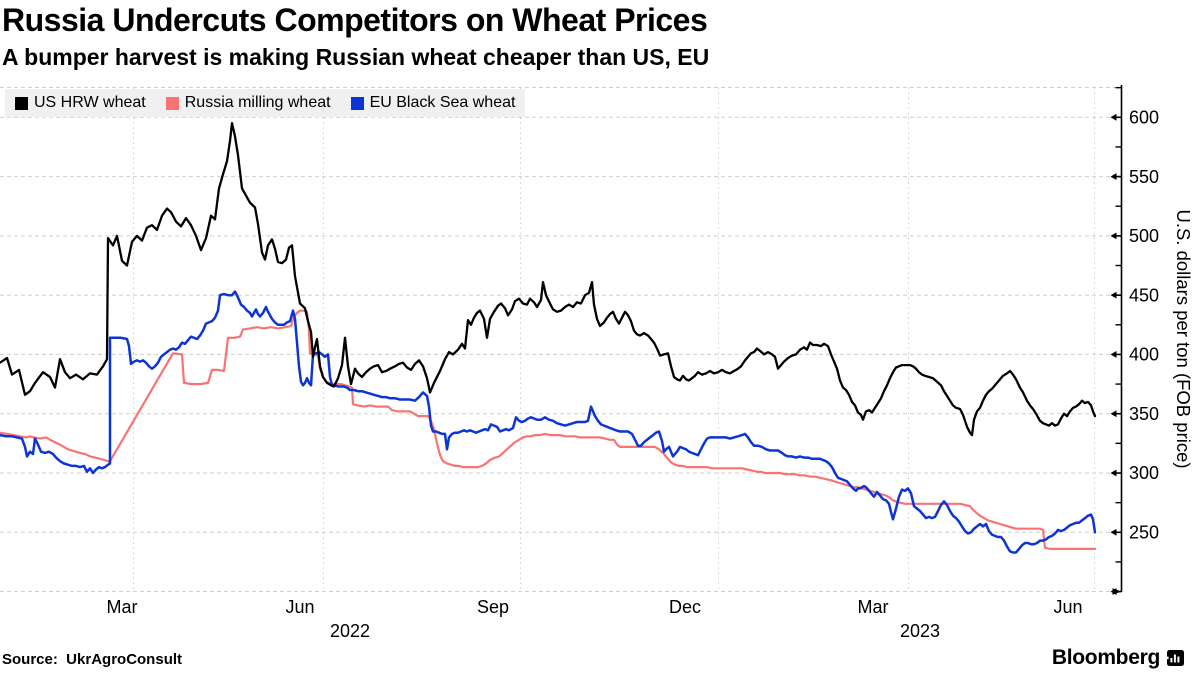  What do you see at coordinates (920, 631) in the screenshot?
I see `x-year-label: 2023` at bounding box center [920, 631].